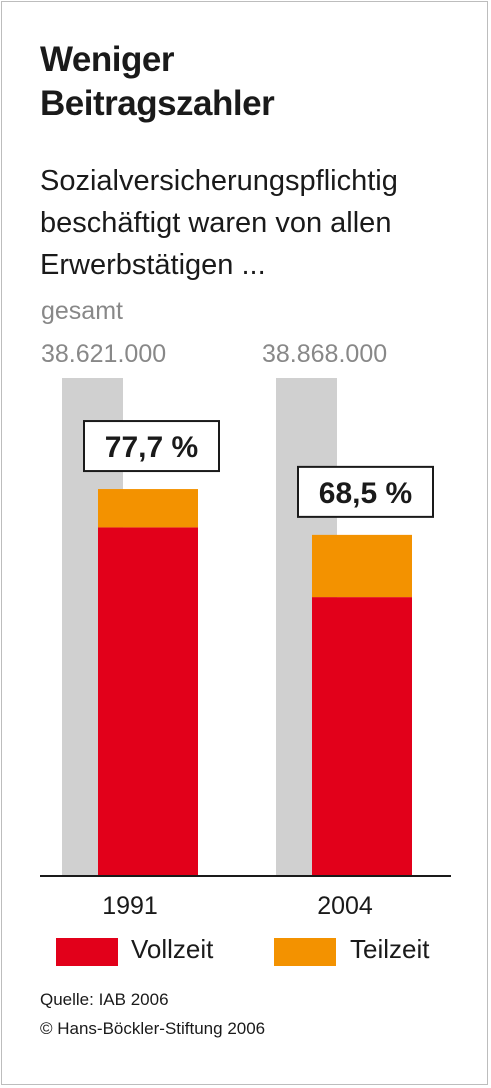 The image size is (491, 1088). I want to click on copyright-note: © Hans-Böckler-Stiftung 2006, so click(153, 1028).